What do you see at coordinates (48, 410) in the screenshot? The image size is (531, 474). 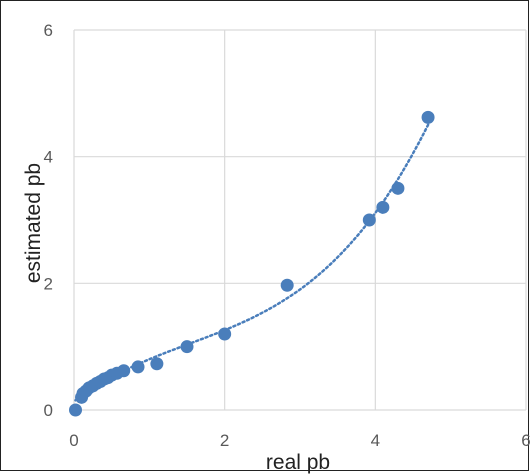 I see `y-tick-label: 0` at bounding box center [48, 410].